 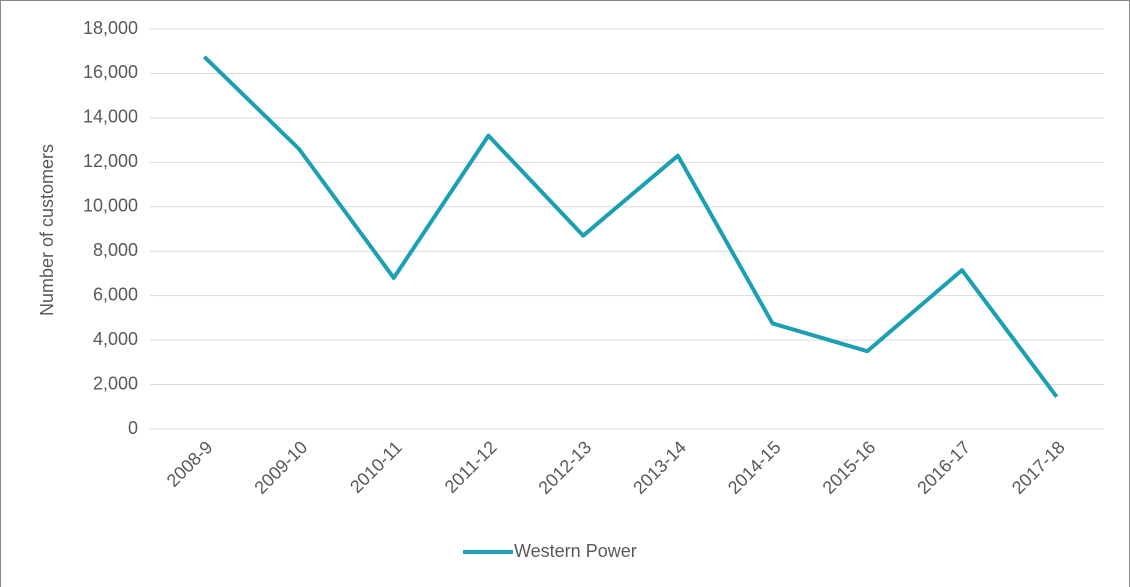 I want to click on y-tick-label: 2,000, so click(x=115, y=383).